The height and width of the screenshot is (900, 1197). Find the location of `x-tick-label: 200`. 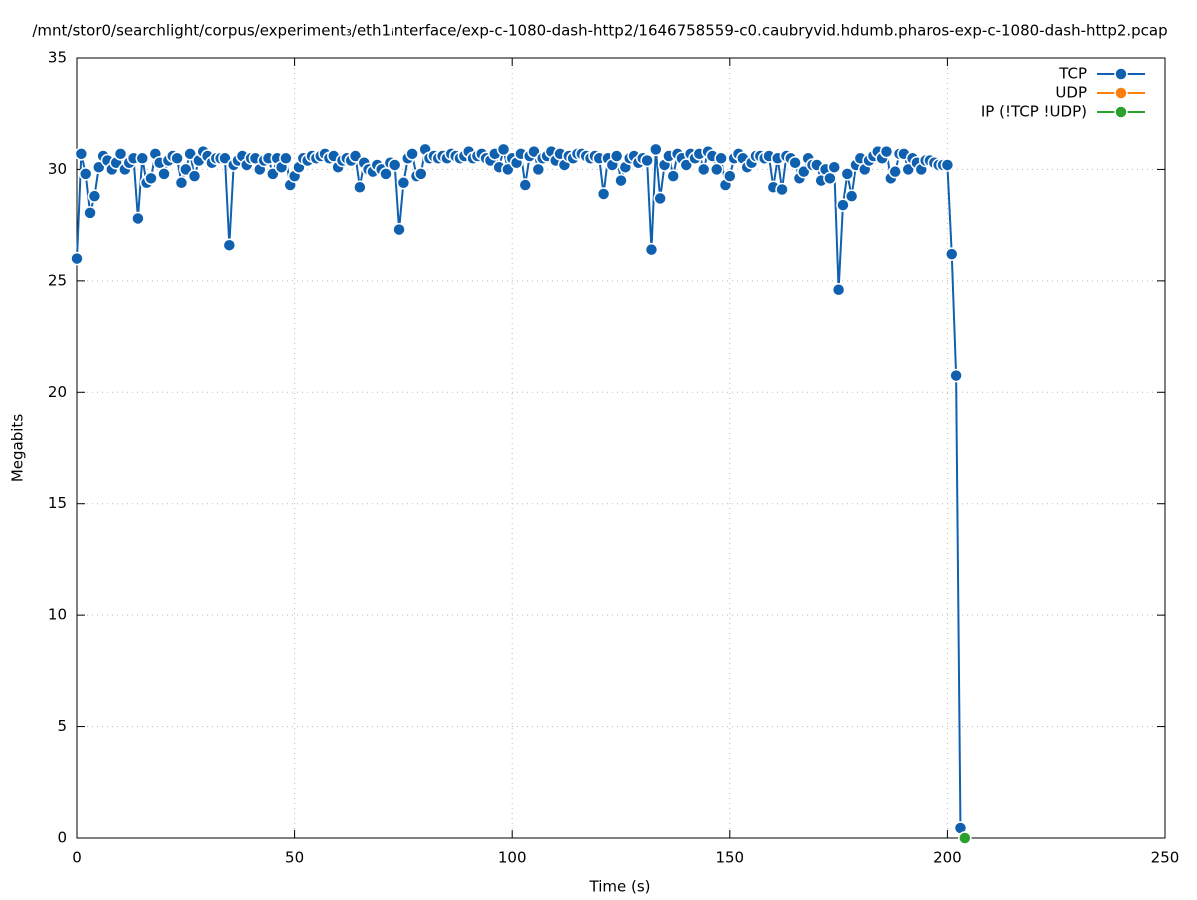

x-tick-label: 200 is located at coordinates (947, 858).